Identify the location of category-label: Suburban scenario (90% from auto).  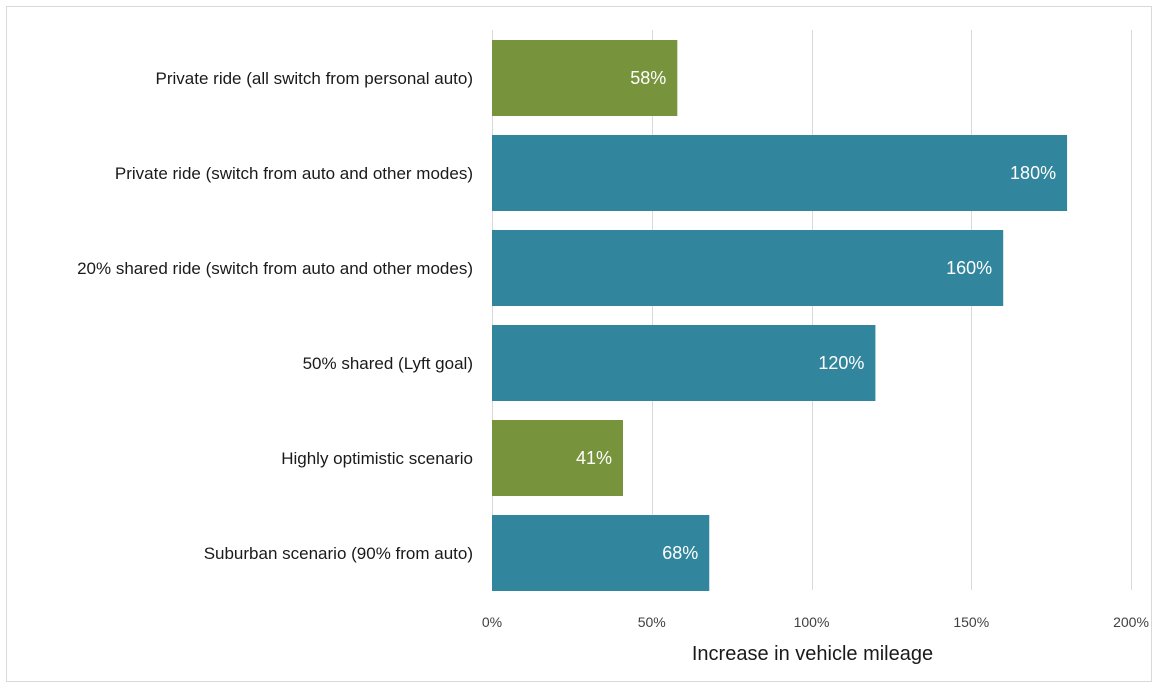
(338, 553).